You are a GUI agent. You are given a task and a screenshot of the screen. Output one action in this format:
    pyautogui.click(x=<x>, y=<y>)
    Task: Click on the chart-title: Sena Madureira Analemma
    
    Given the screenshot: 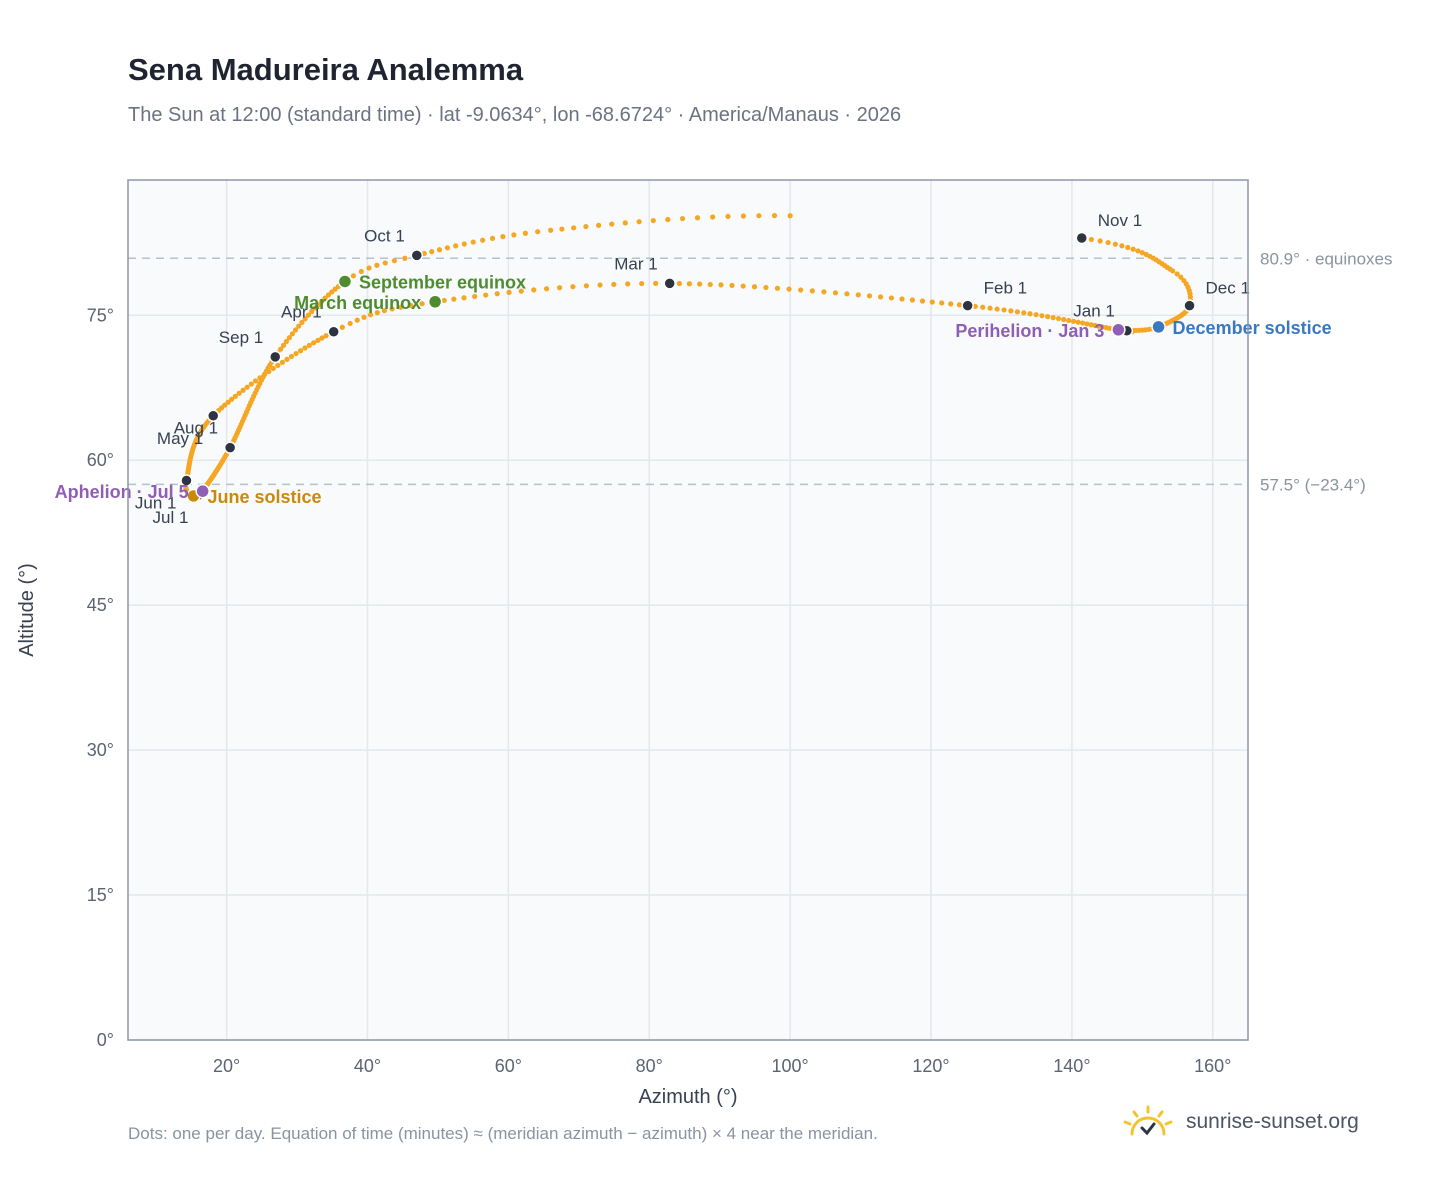 What is the action you would take?
    pyautogui.click(x=326, y=69)
    